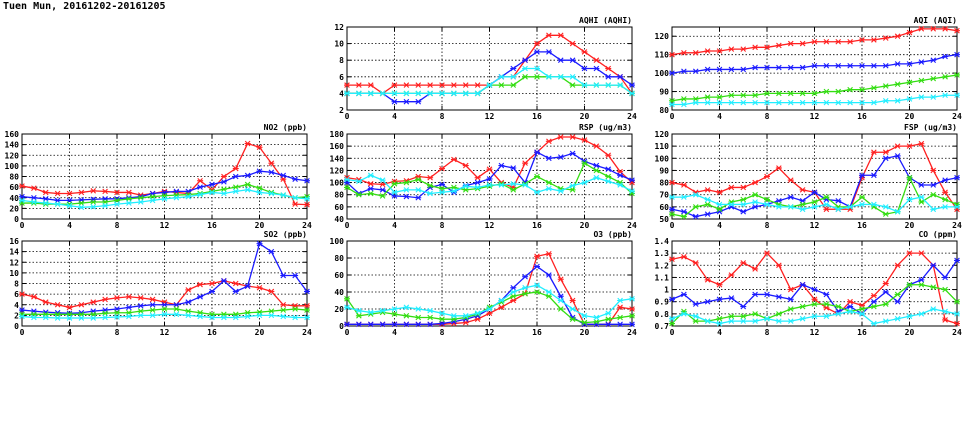 This screenshot has width=975, height=447. What do you see at coordinates (337, 146) in the screenshot?
I see `y-tick-label: 160` at bounding box center [337, 146].